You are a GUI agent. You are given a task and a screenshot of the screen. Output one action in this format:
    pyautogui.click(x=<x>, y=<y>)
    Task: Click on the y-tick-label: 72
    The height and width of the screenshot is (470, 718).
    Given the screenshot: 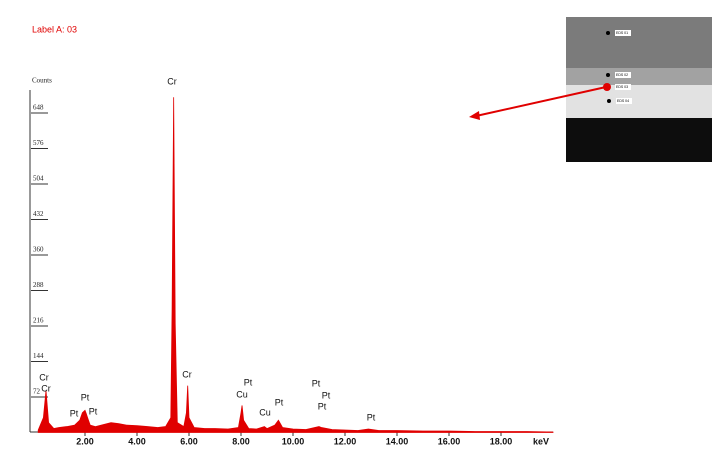 What is the action you would take?
    pyautogui.click(x=37, y=392)
    